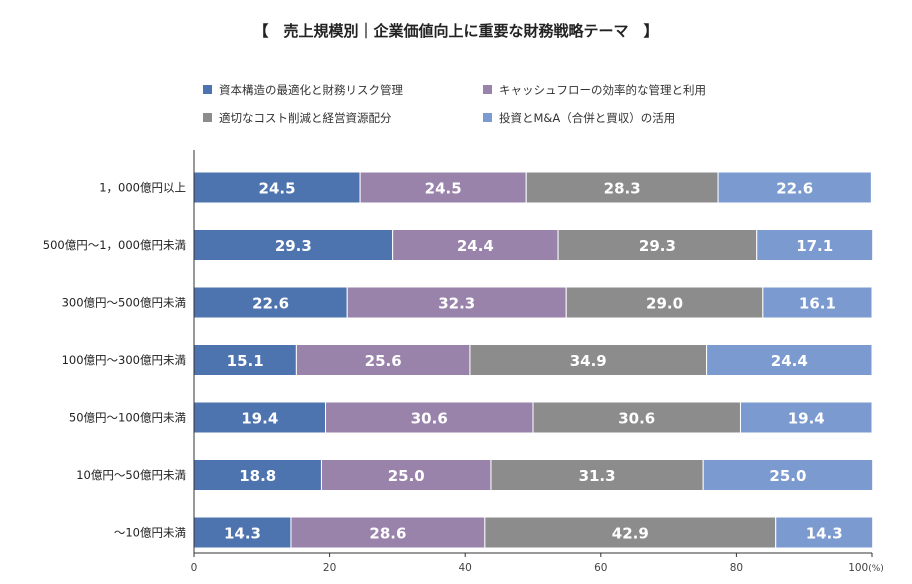  What do you see at coordinates (194, 568) in the screenshot?
I see `x-tick-label: 0` at bounding box center [194, 568].